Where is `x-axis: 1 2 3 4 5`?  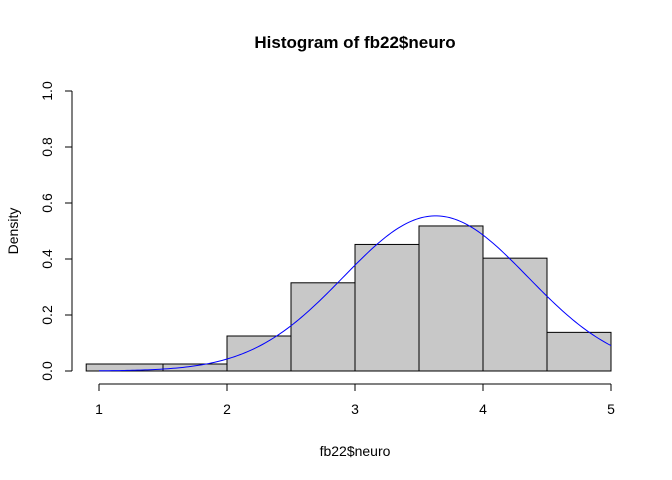 x-axis: 1 2 3 4 5 is located at coordinates (355, 400).